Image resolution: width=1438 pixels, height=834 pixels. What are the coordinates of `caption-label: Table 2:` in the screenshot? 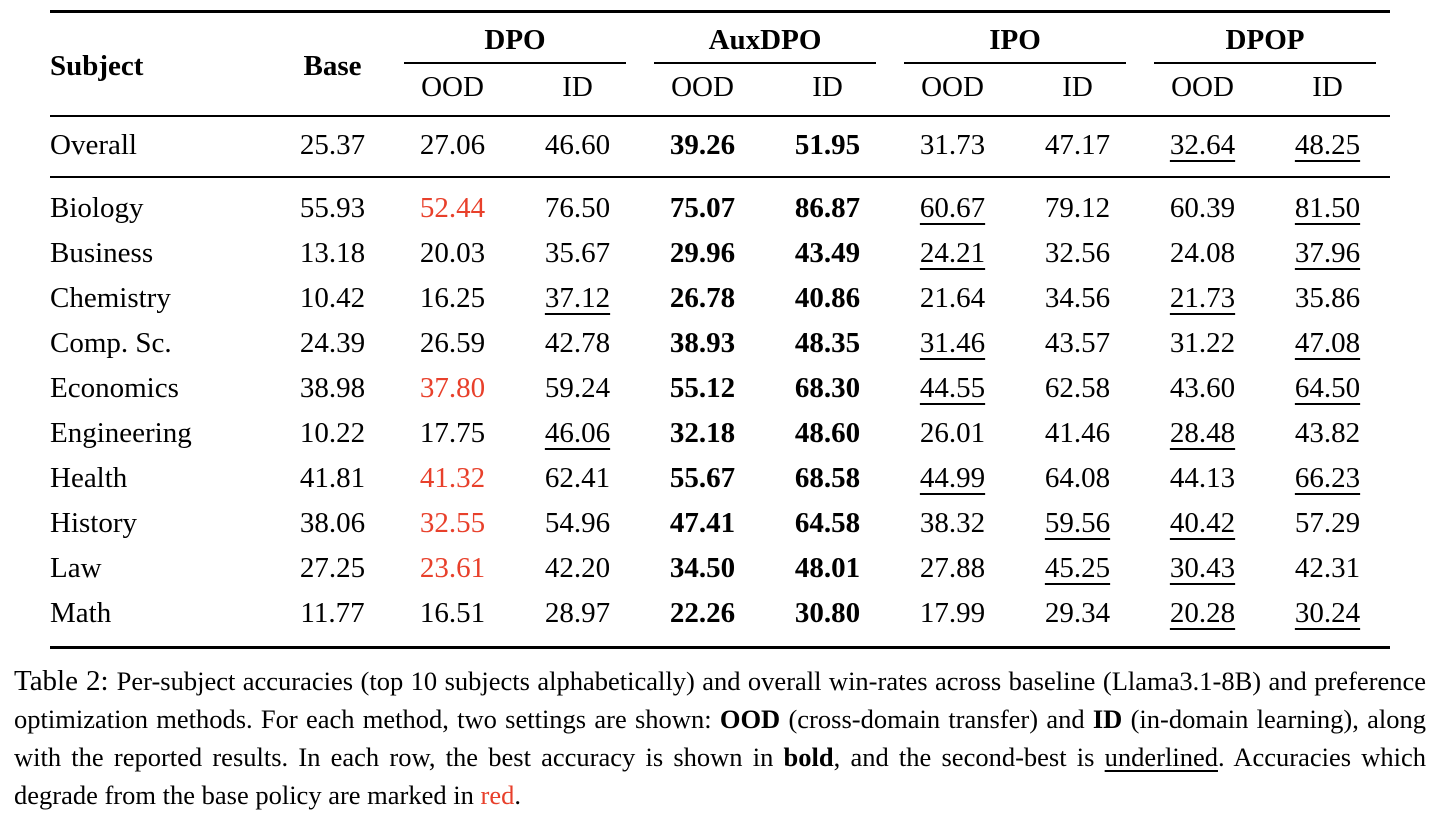 It's located at (65, 681).